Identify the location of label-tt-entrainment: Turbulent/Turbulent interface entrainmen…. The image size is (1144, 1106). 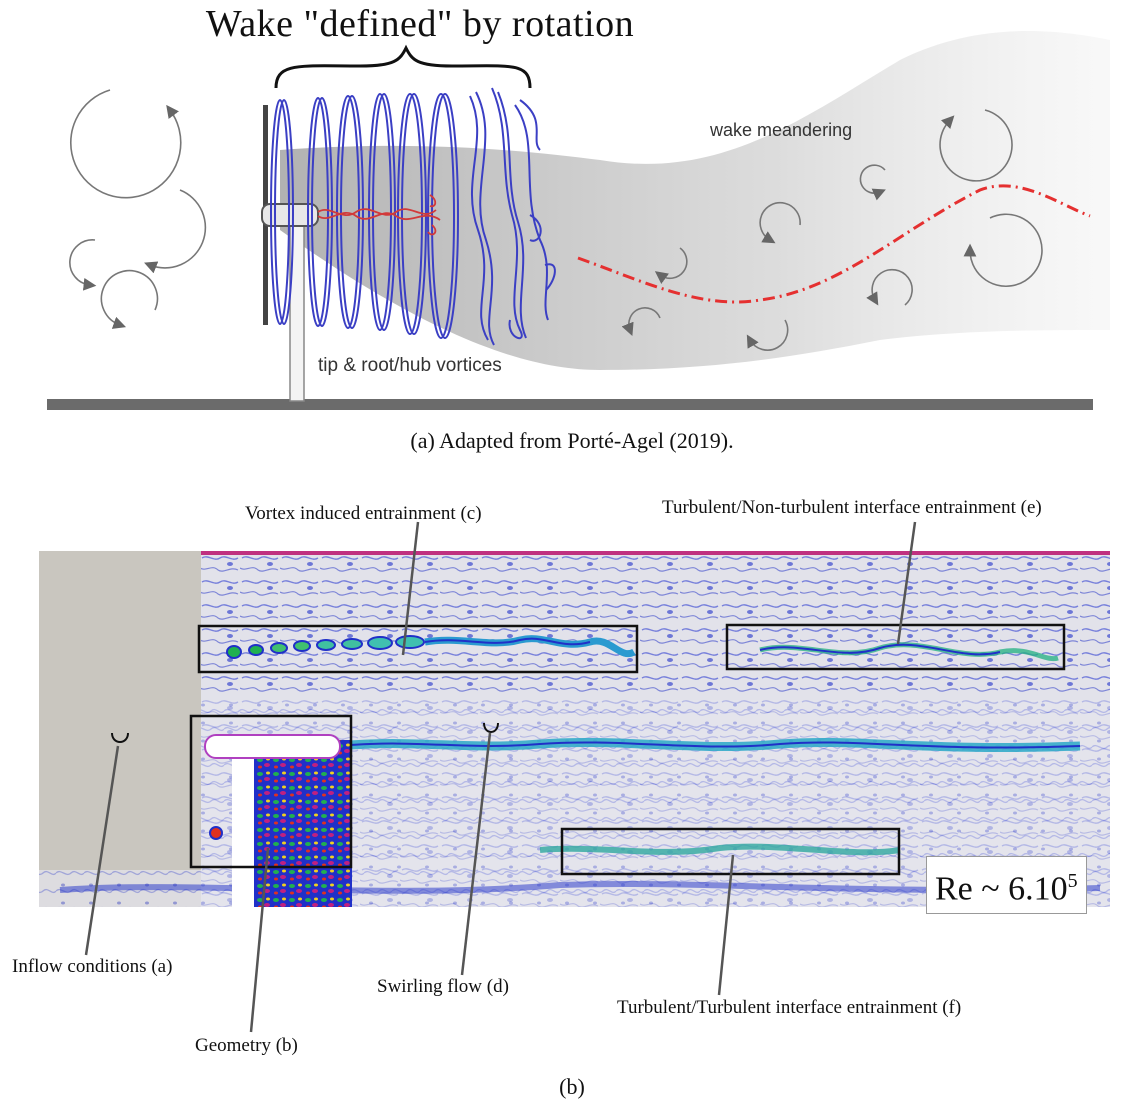
(789, 1007).